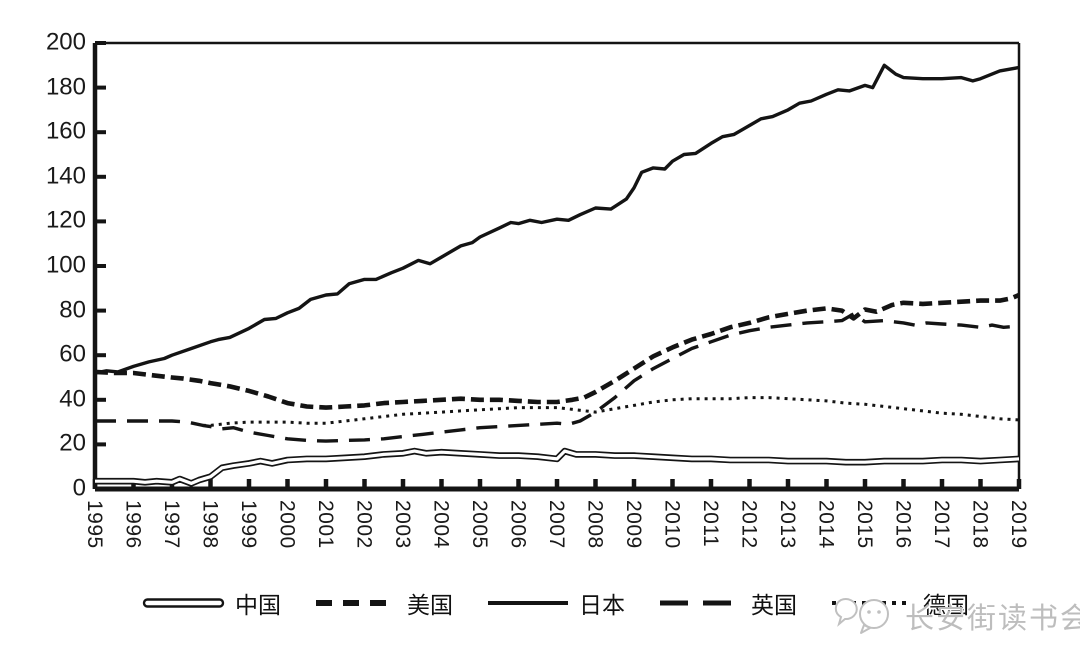 This screenshot has width=1080, height=667. I want to click on legend-item-uk: 英国, so click(727, 603).